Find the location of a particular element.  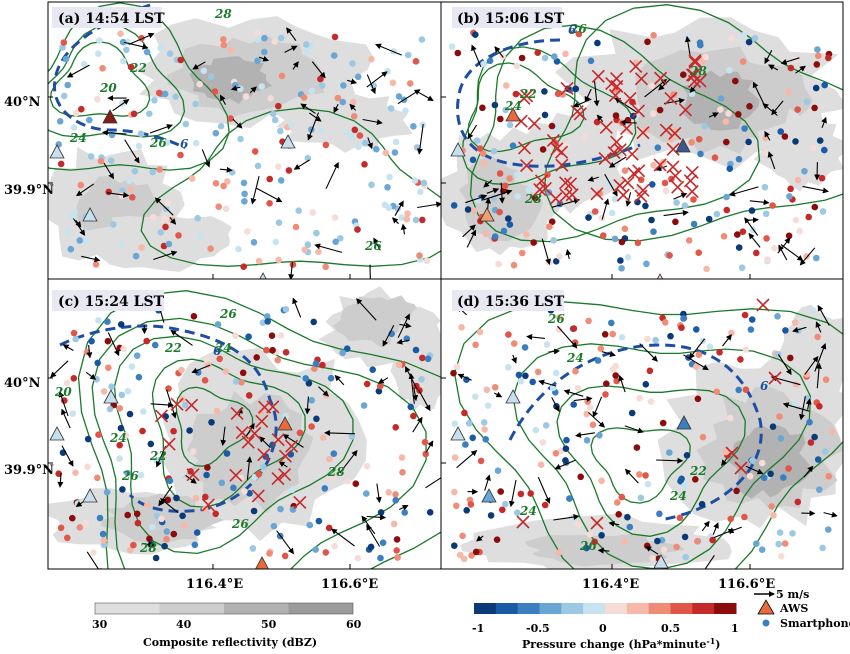

panel-a-title: (a) 14:54 LST is located at coordinates (111, 19).